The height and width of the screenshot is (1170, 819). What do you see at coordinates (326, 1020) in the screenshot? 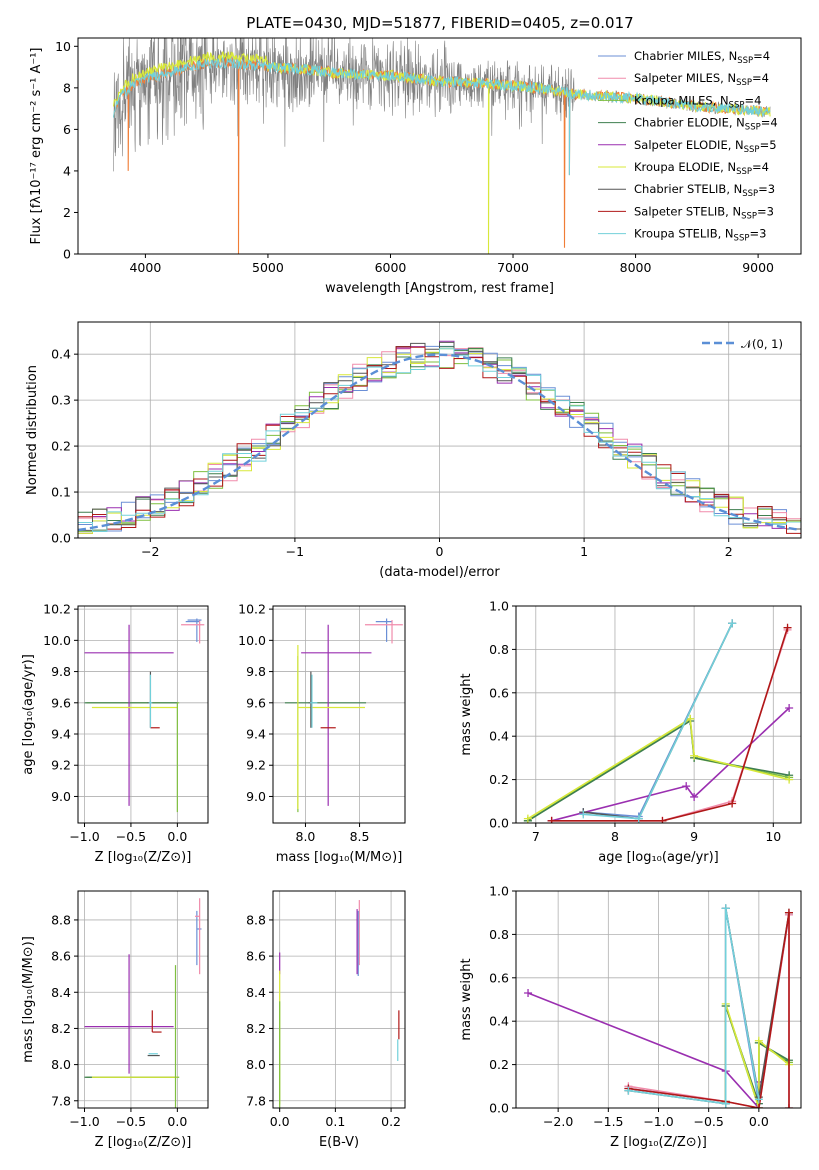
I see `axes-mass-vs-EBV: 0.0 0.1 0.2 7.8 8.0 8.2 8.4 8.6 8.8 E(B-V)` at bounding box center [326, 1020].